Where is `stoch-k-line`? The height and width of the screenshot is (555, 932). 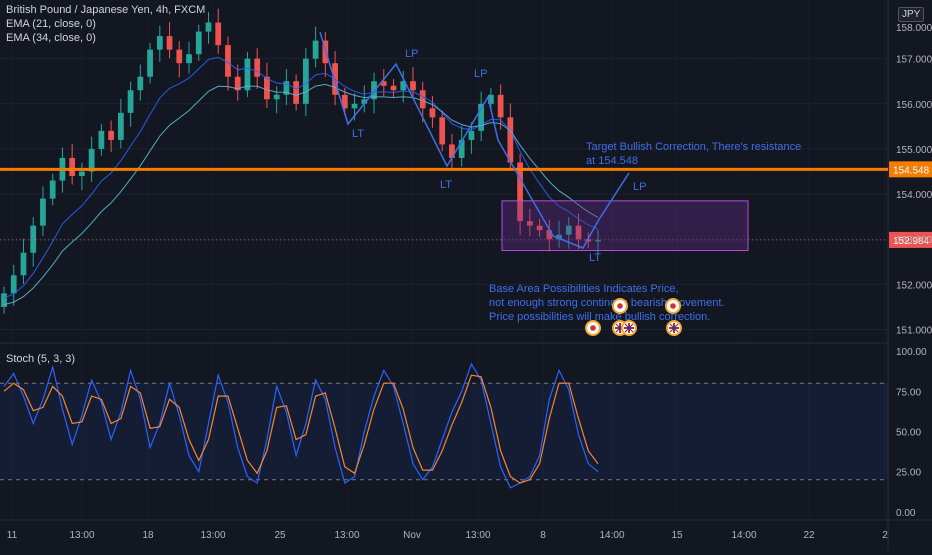
stoch-k-line is located at coordinates (301, 425).